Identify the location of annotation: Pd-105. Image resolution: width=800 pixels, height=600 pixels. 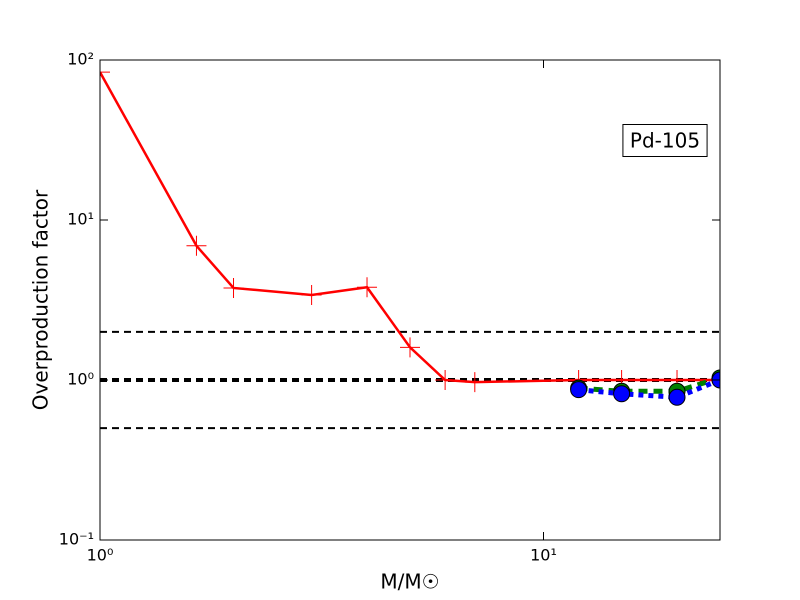
(665, 141).